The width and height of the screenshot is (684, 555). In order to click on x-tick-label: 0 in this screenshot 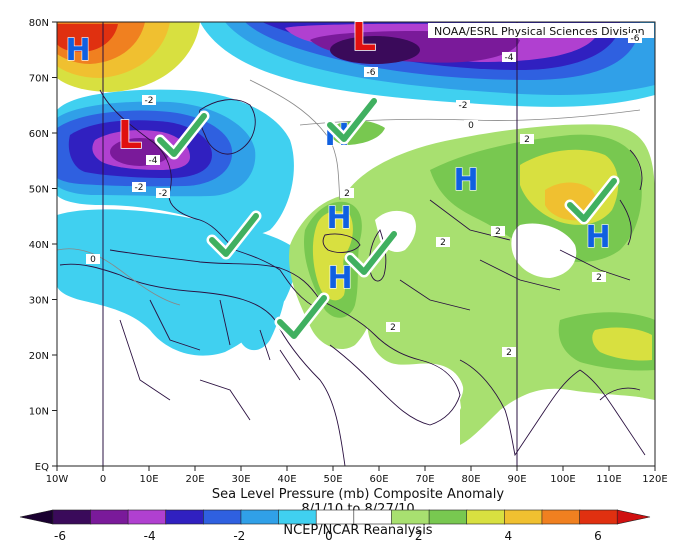, I will do `click(103, 479)`.